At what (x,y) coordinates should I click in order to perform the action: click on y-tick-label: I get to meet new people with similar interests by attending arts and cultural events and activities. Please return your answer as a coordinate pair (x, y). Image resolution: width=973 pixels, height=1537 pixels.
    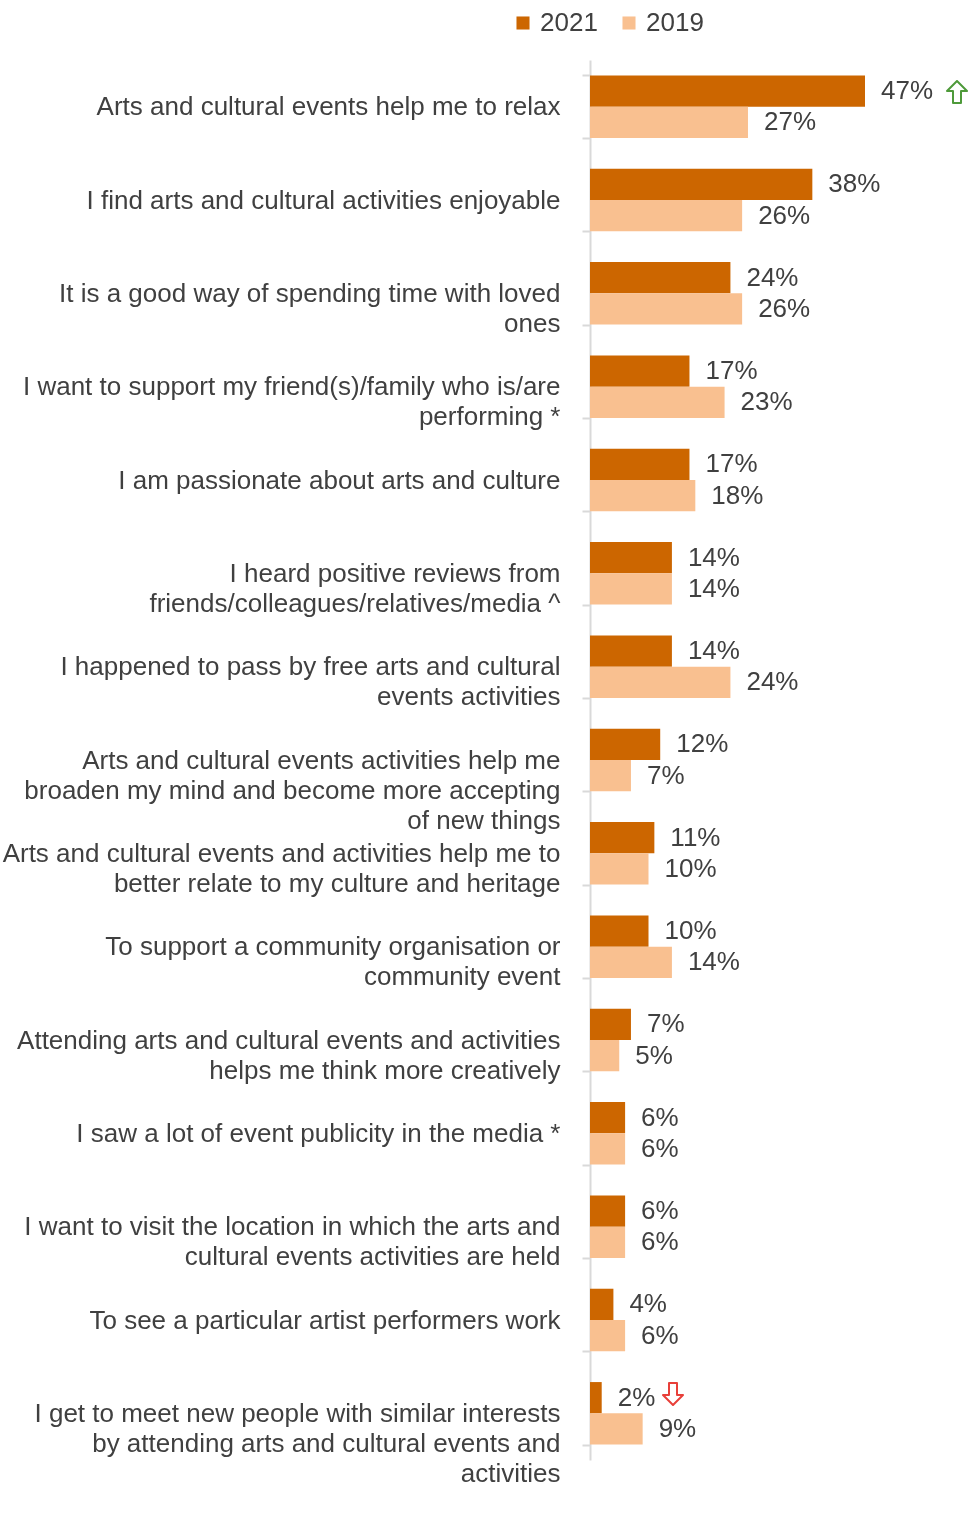
    Looking at the image, I should click on (297, 1442).